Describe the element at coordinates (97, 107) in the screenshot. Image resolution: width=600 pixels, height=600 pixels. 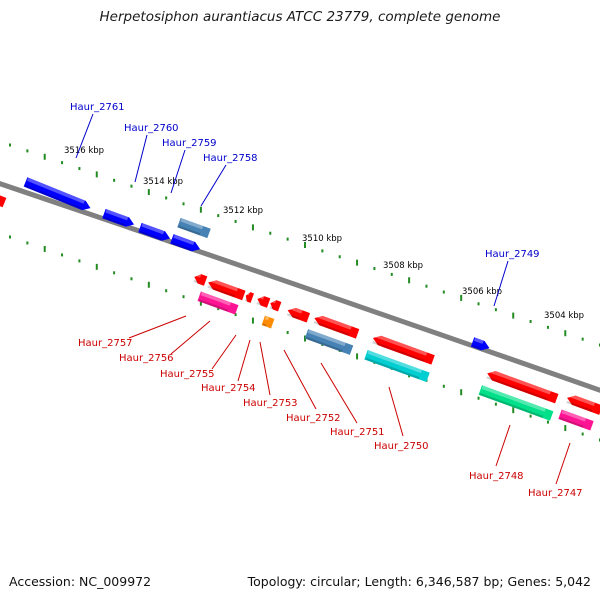
I see `gene-label-forward: Haur_2761` at that location.